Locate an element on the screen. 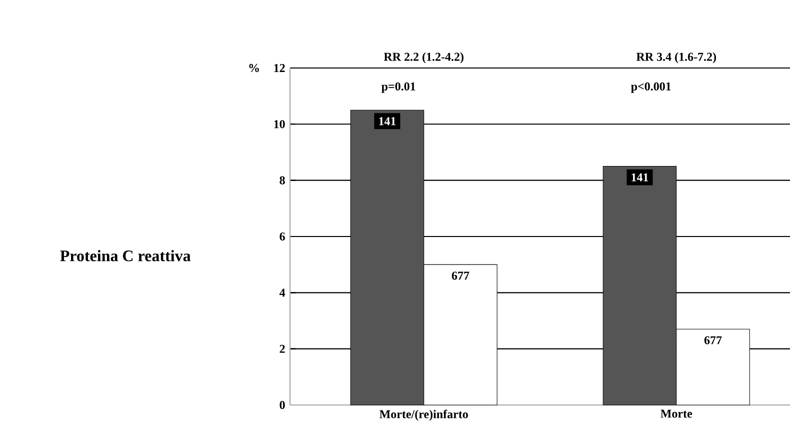  y-tick-label: 0 is located at coordinates (282, 405).